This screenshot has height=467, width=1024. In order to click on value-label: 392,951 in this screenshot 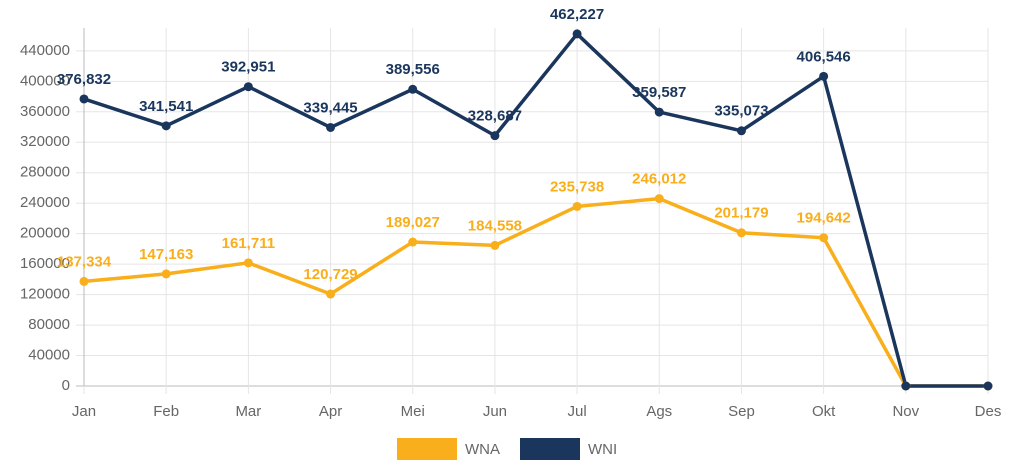, I will do `click(248, 67)`.